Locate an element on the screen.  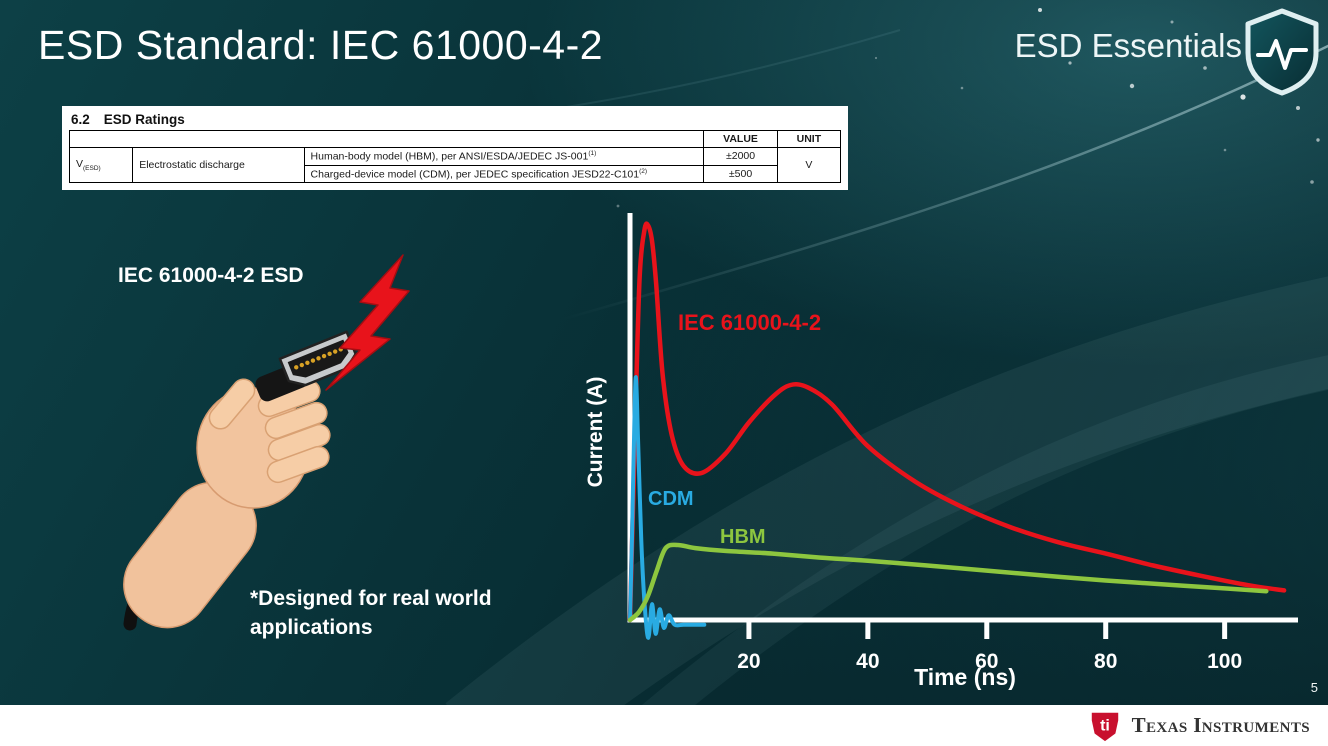
iec-esd-caption: IEC 61000-4-2 ESD is located at coordinates (211, 275).